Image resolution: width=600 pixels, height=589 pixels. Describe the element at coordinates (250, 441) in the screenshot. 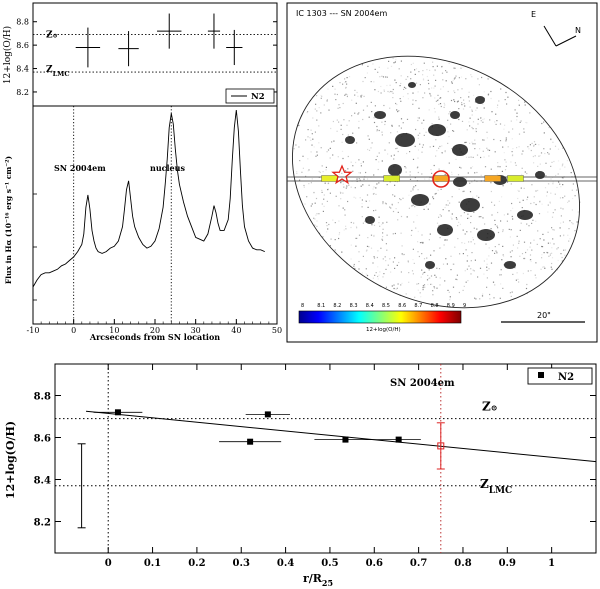

I see `gradient-marker` at that location.